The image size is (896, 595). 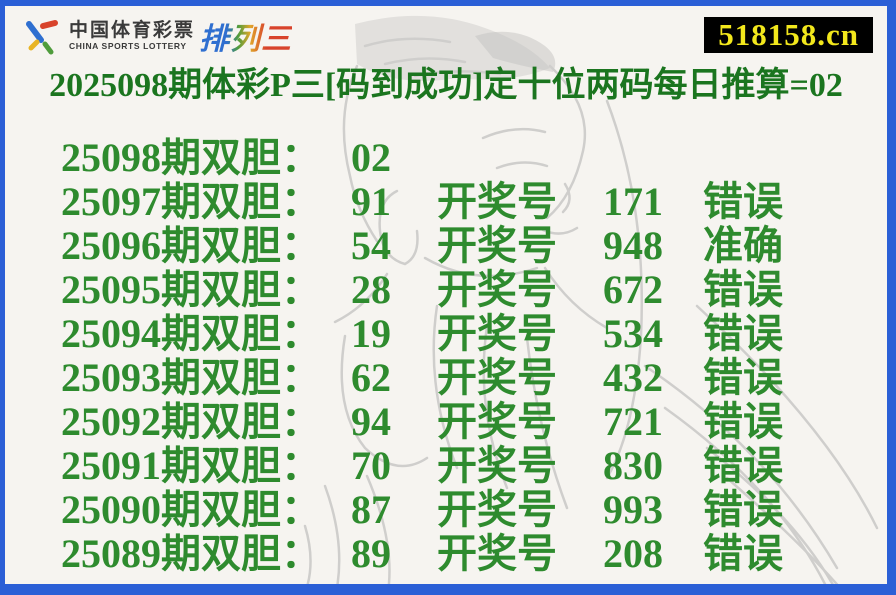 I want to click on row-danma: 62, so click(x=371, y=377).